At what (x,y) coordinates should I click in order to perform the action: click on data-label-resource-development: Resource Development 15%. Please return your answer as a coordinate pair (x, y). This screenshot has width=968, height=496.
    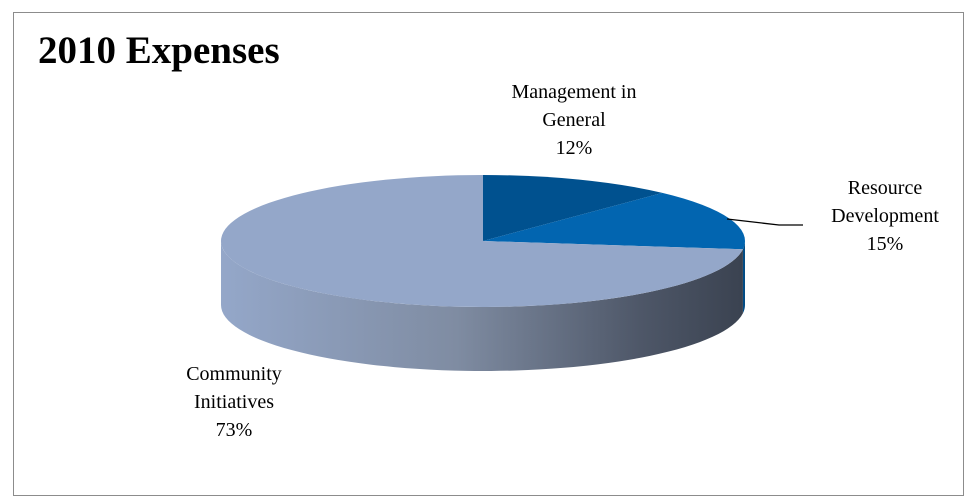
    Looking at the image, I should click on (885, 216).